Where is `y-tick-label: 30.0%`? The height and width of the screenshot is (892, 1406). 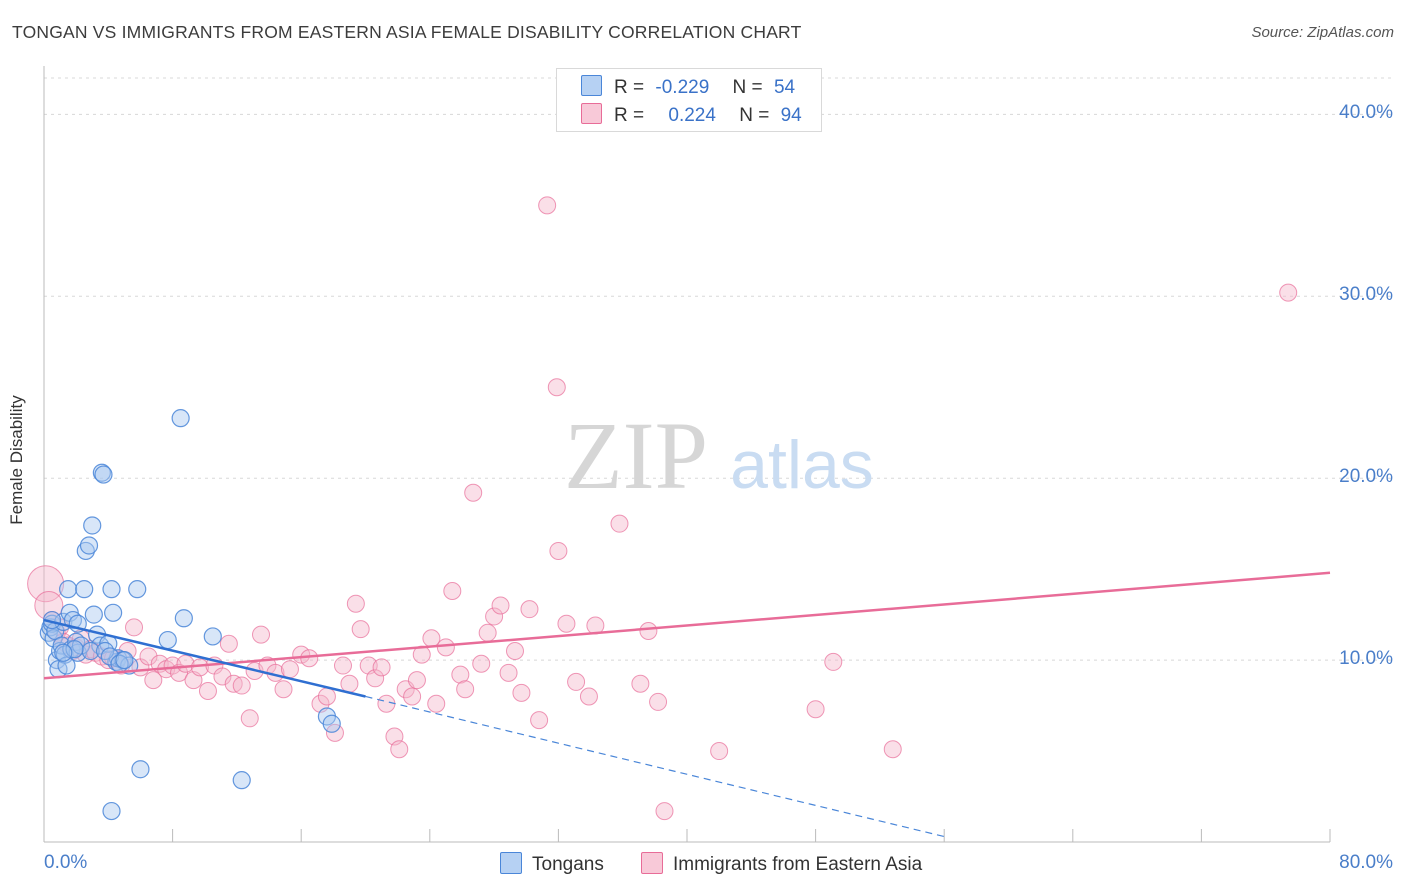
y-tick-label: 30.0% is located at coordinates (1366, 295).